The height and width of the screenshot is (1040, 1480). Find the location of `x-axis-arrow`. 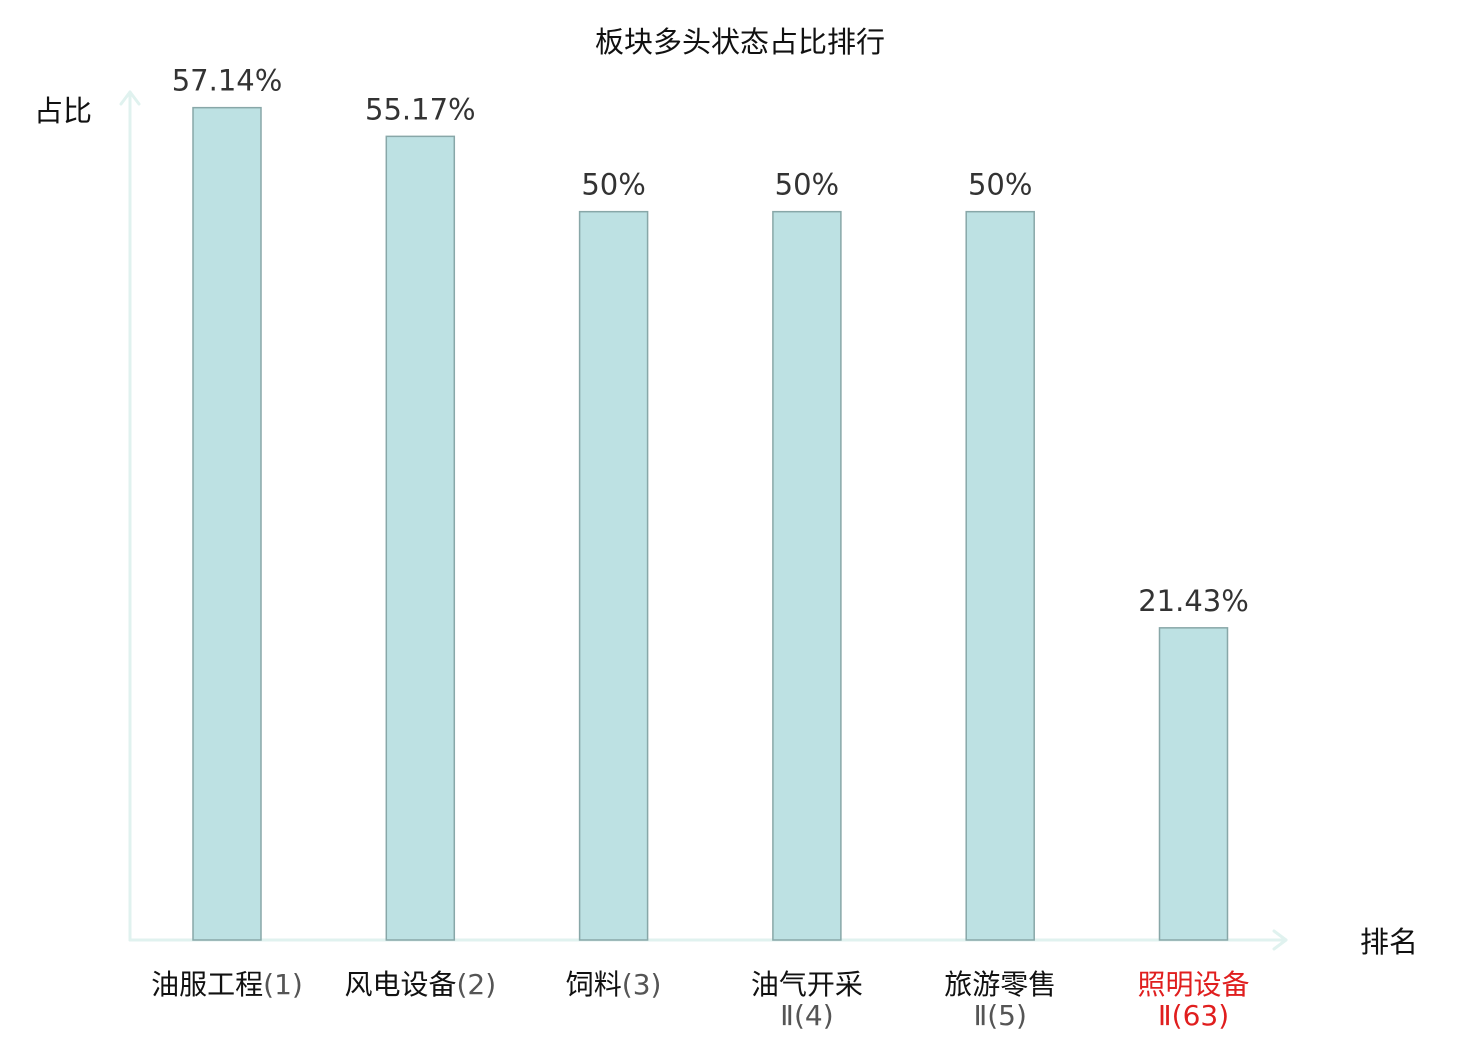

x-axis-arrow is located at coordinates (1280, 940).